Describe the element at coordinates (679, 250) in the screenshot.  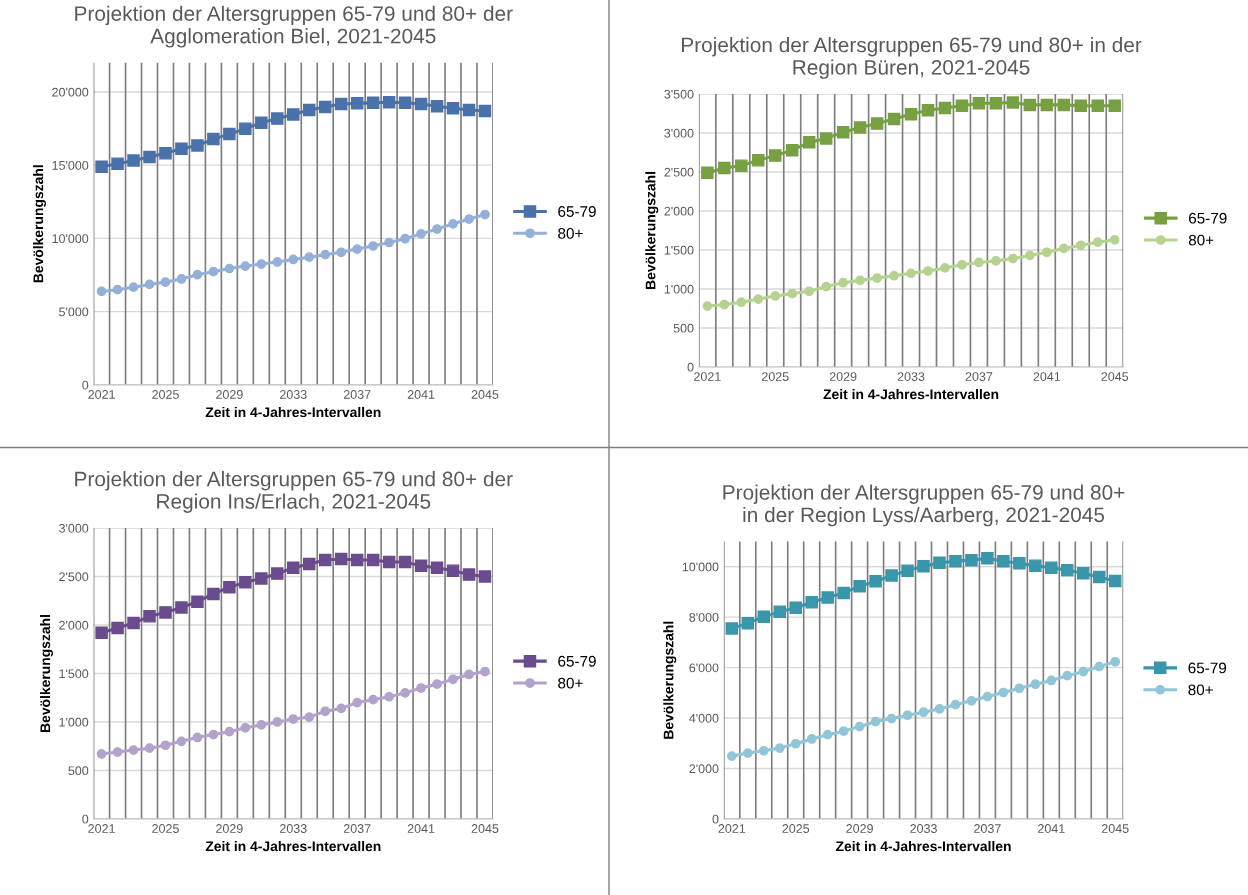
I see `y-tick-label: 1'500` at that location.